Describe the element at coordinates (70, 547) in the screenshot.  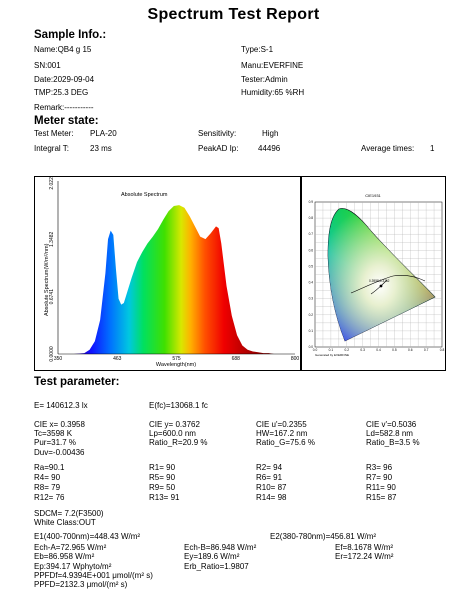
I see `param-ech-a: Ech-A=72.965 W/m²` at that location.